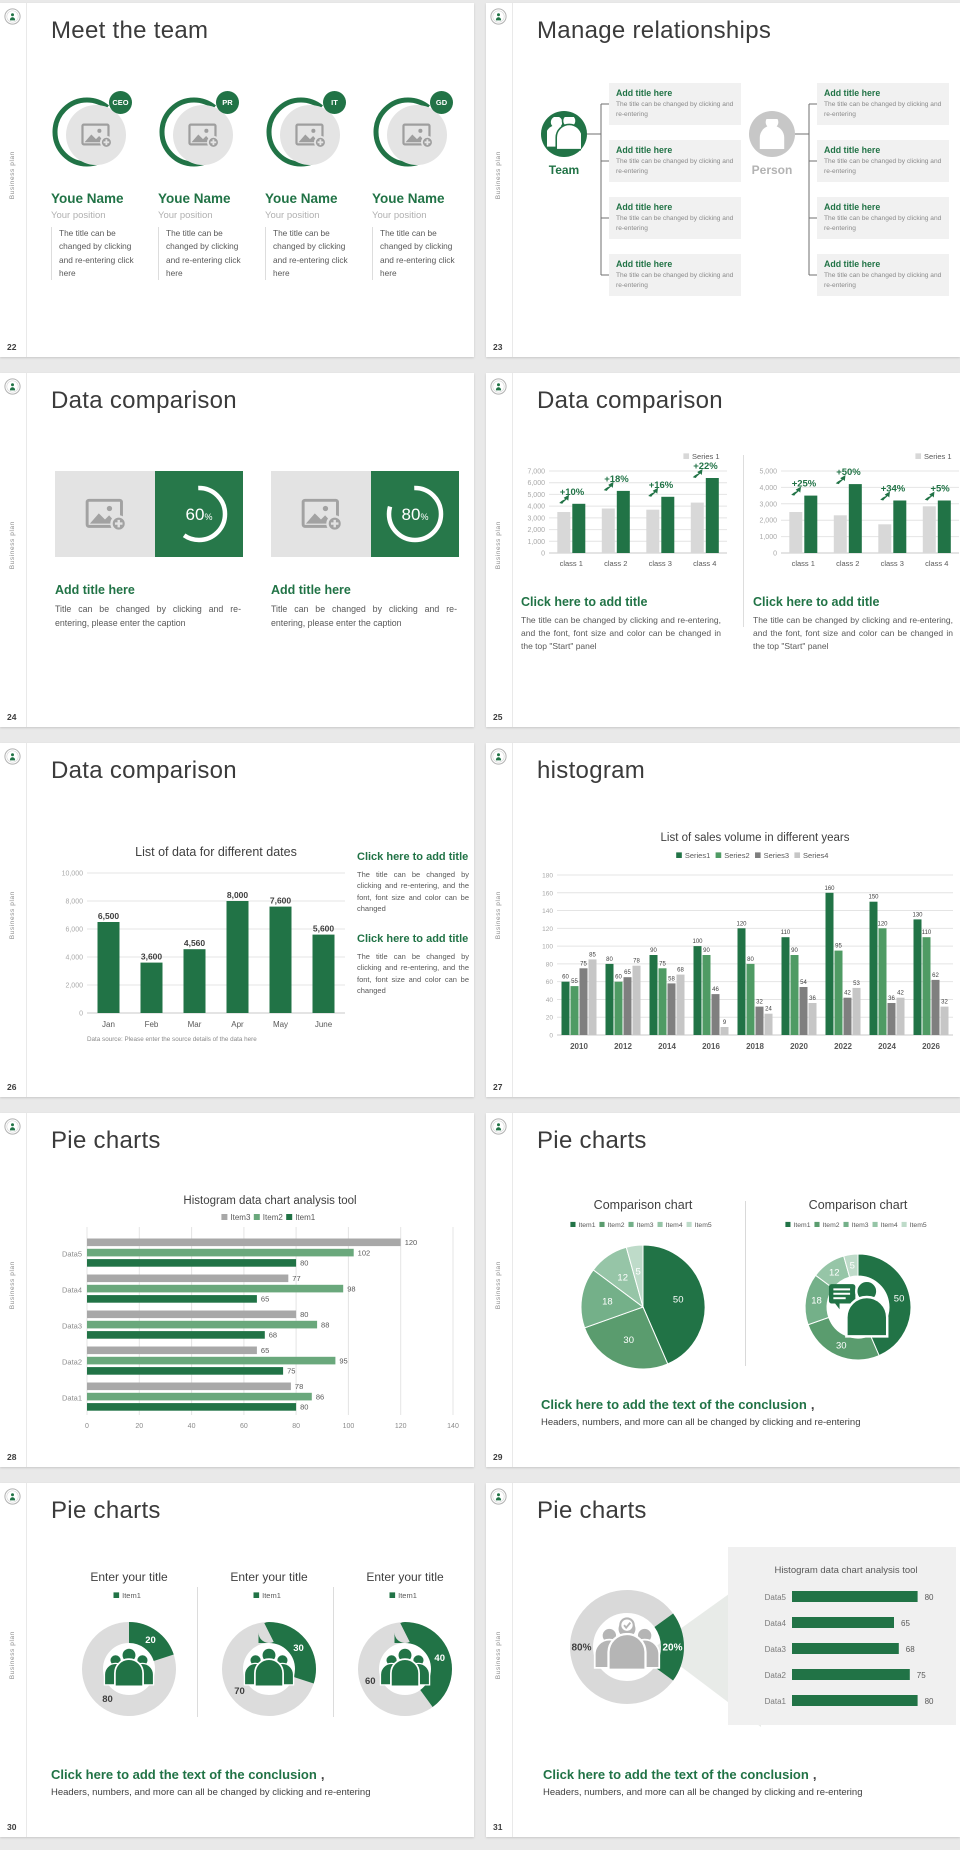  I want to click on svg-text: 8,000, so click(74, 902).